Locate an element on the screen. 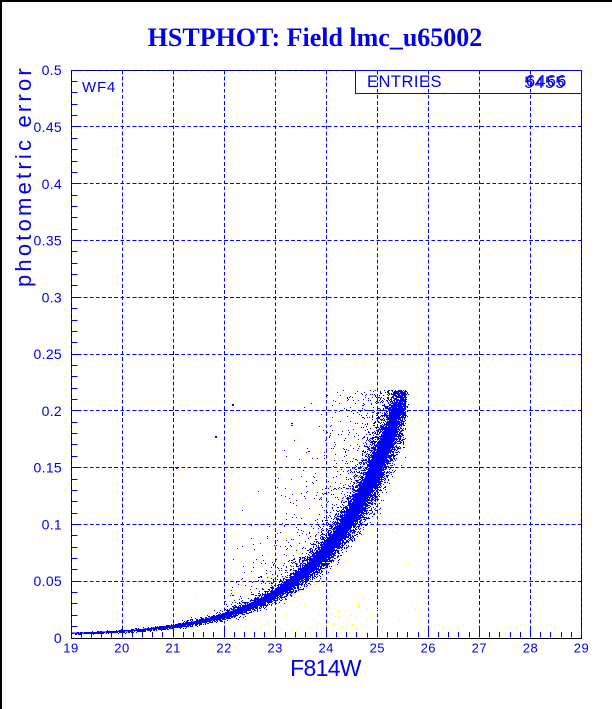 The image size is (612, 709). svg-text: 25 is located at coordinates (377, 648).